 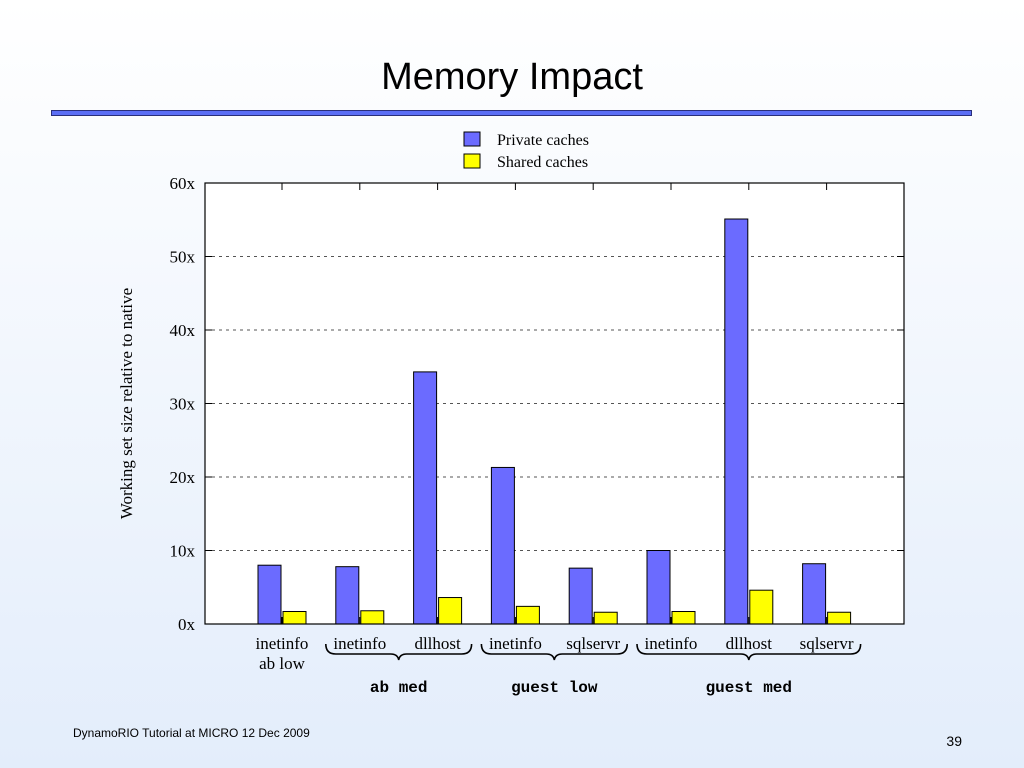 I want to click on y-tick-label: 10x, so click(x=183, y=551).